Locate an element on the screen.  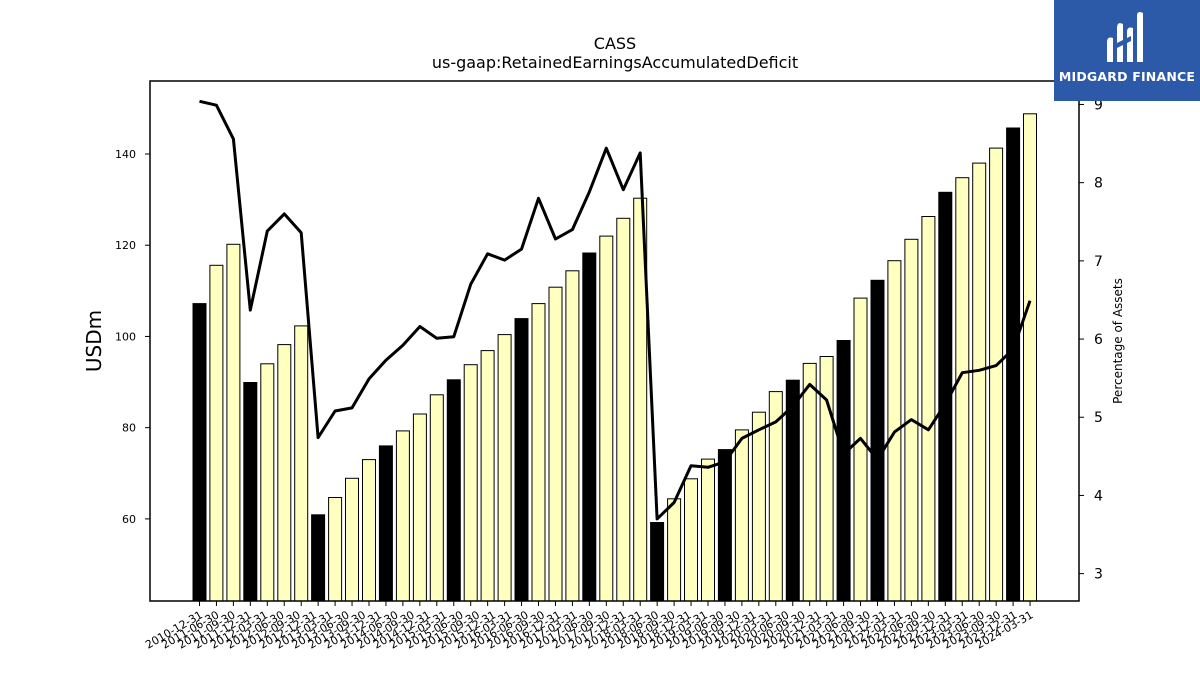
brand-logo: MIDGARD FINANCE is located at coordinates (1127, 50).